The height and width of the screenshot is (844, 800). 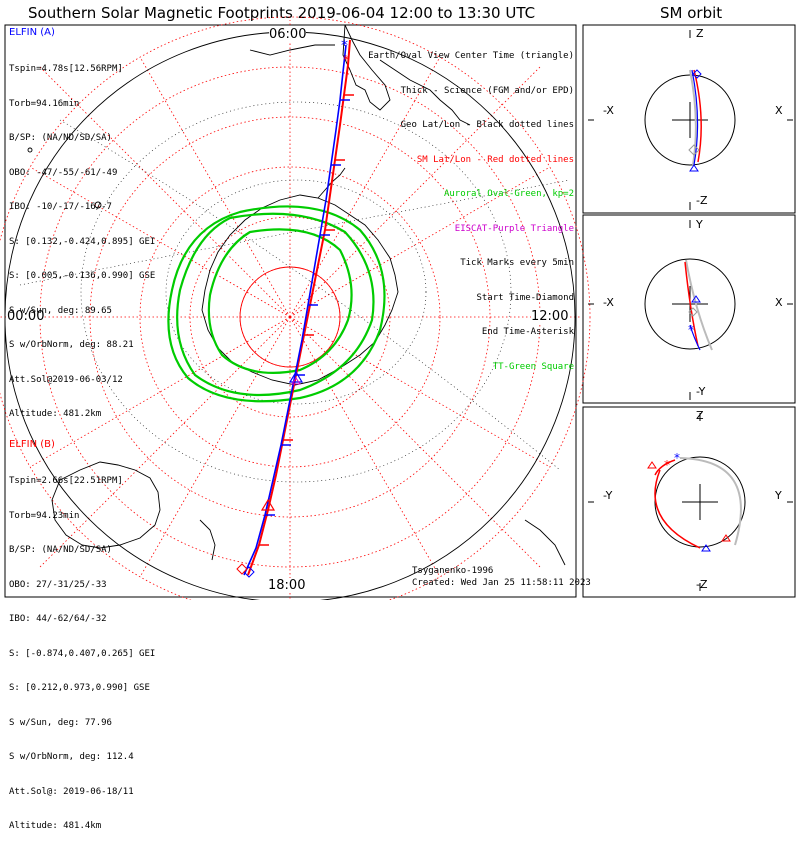 What do you see at coordinates (296, 376) in the screenshot?
I see `view-center-triangle-a` at bounding box center [296, 376].